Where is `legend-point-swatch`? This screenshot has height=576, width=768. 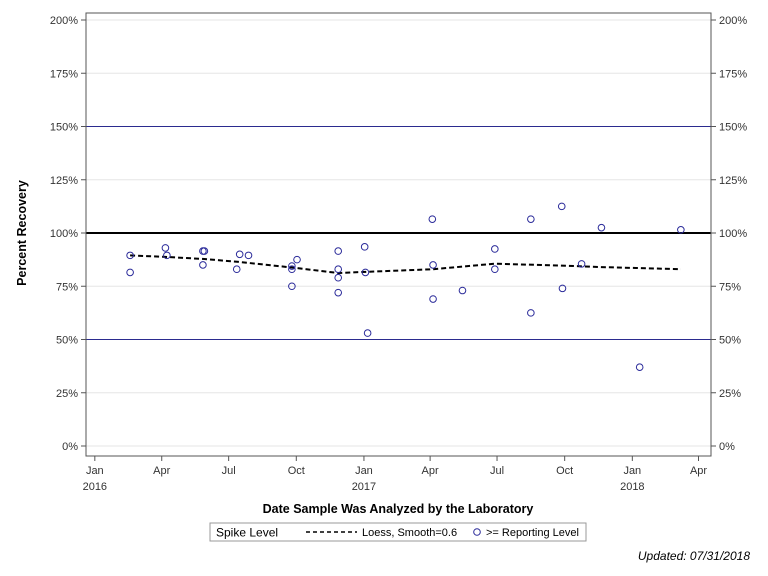
legend-point-swatch is located at coordinates (477, 532).